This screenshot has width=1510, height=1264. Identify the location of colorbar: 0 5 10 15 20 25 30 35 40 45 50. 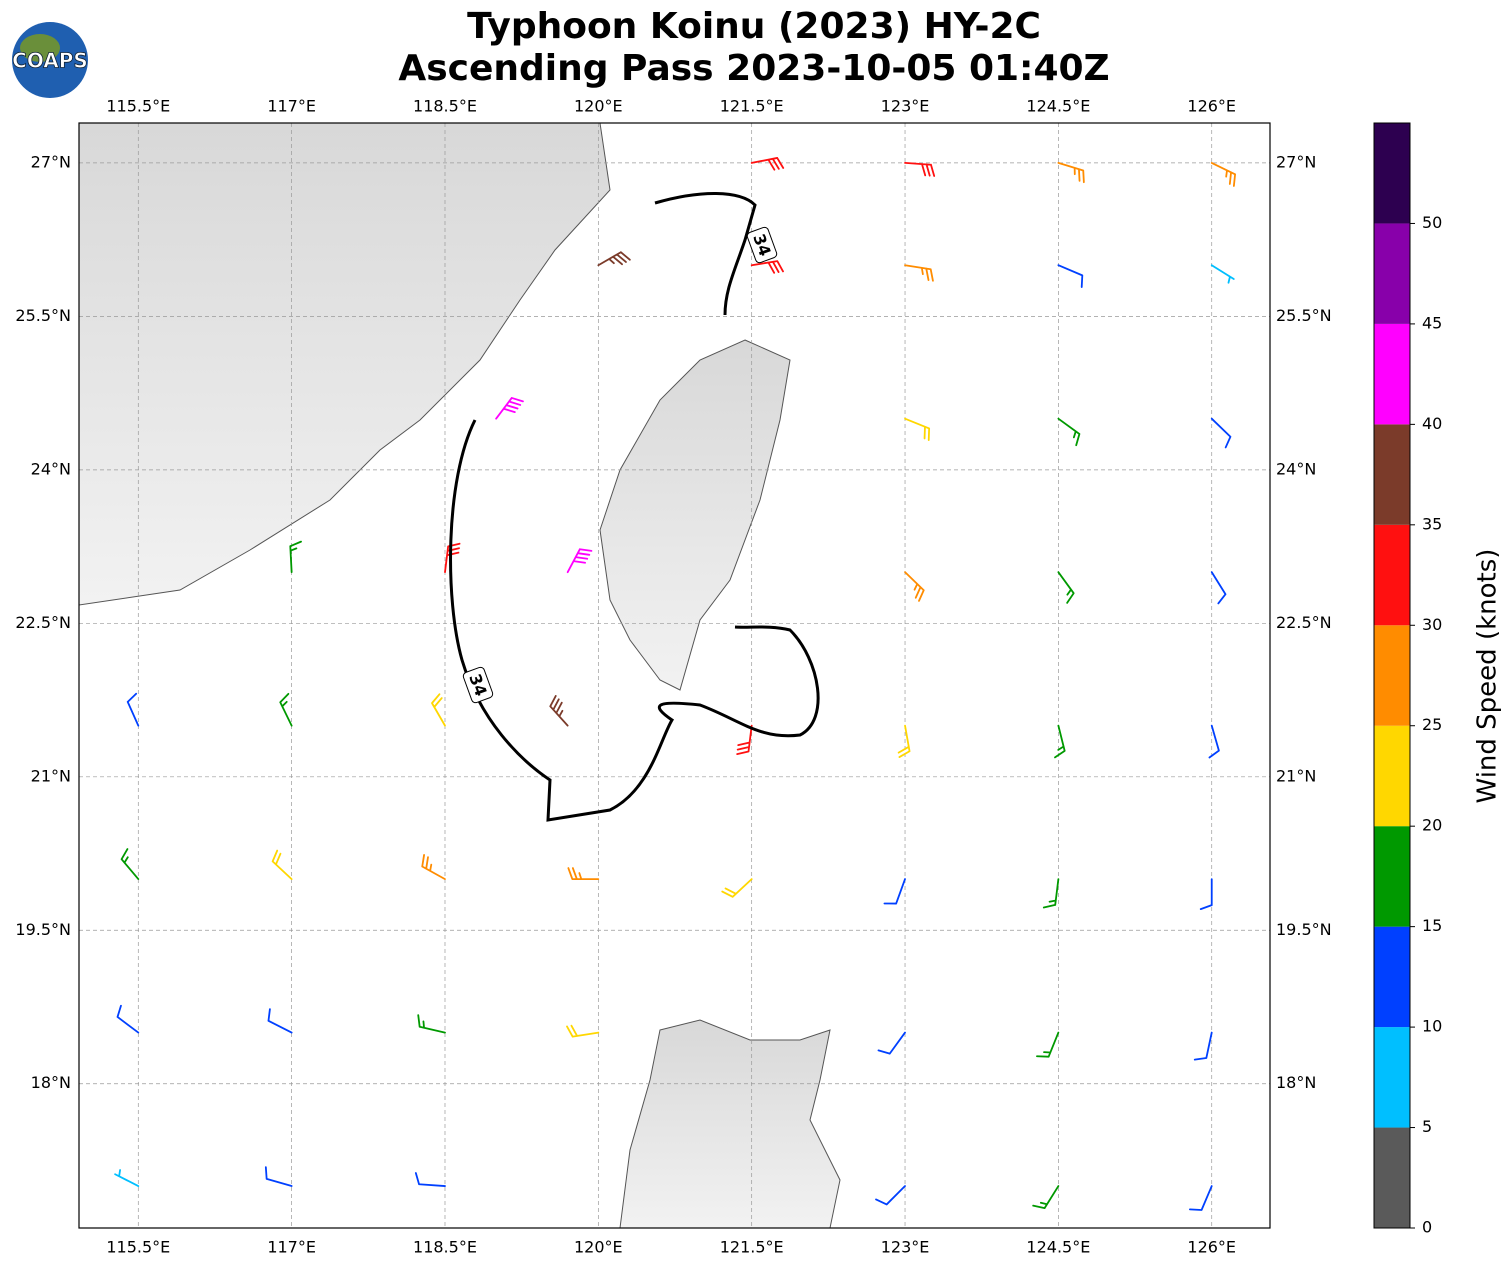
(1407, 679).